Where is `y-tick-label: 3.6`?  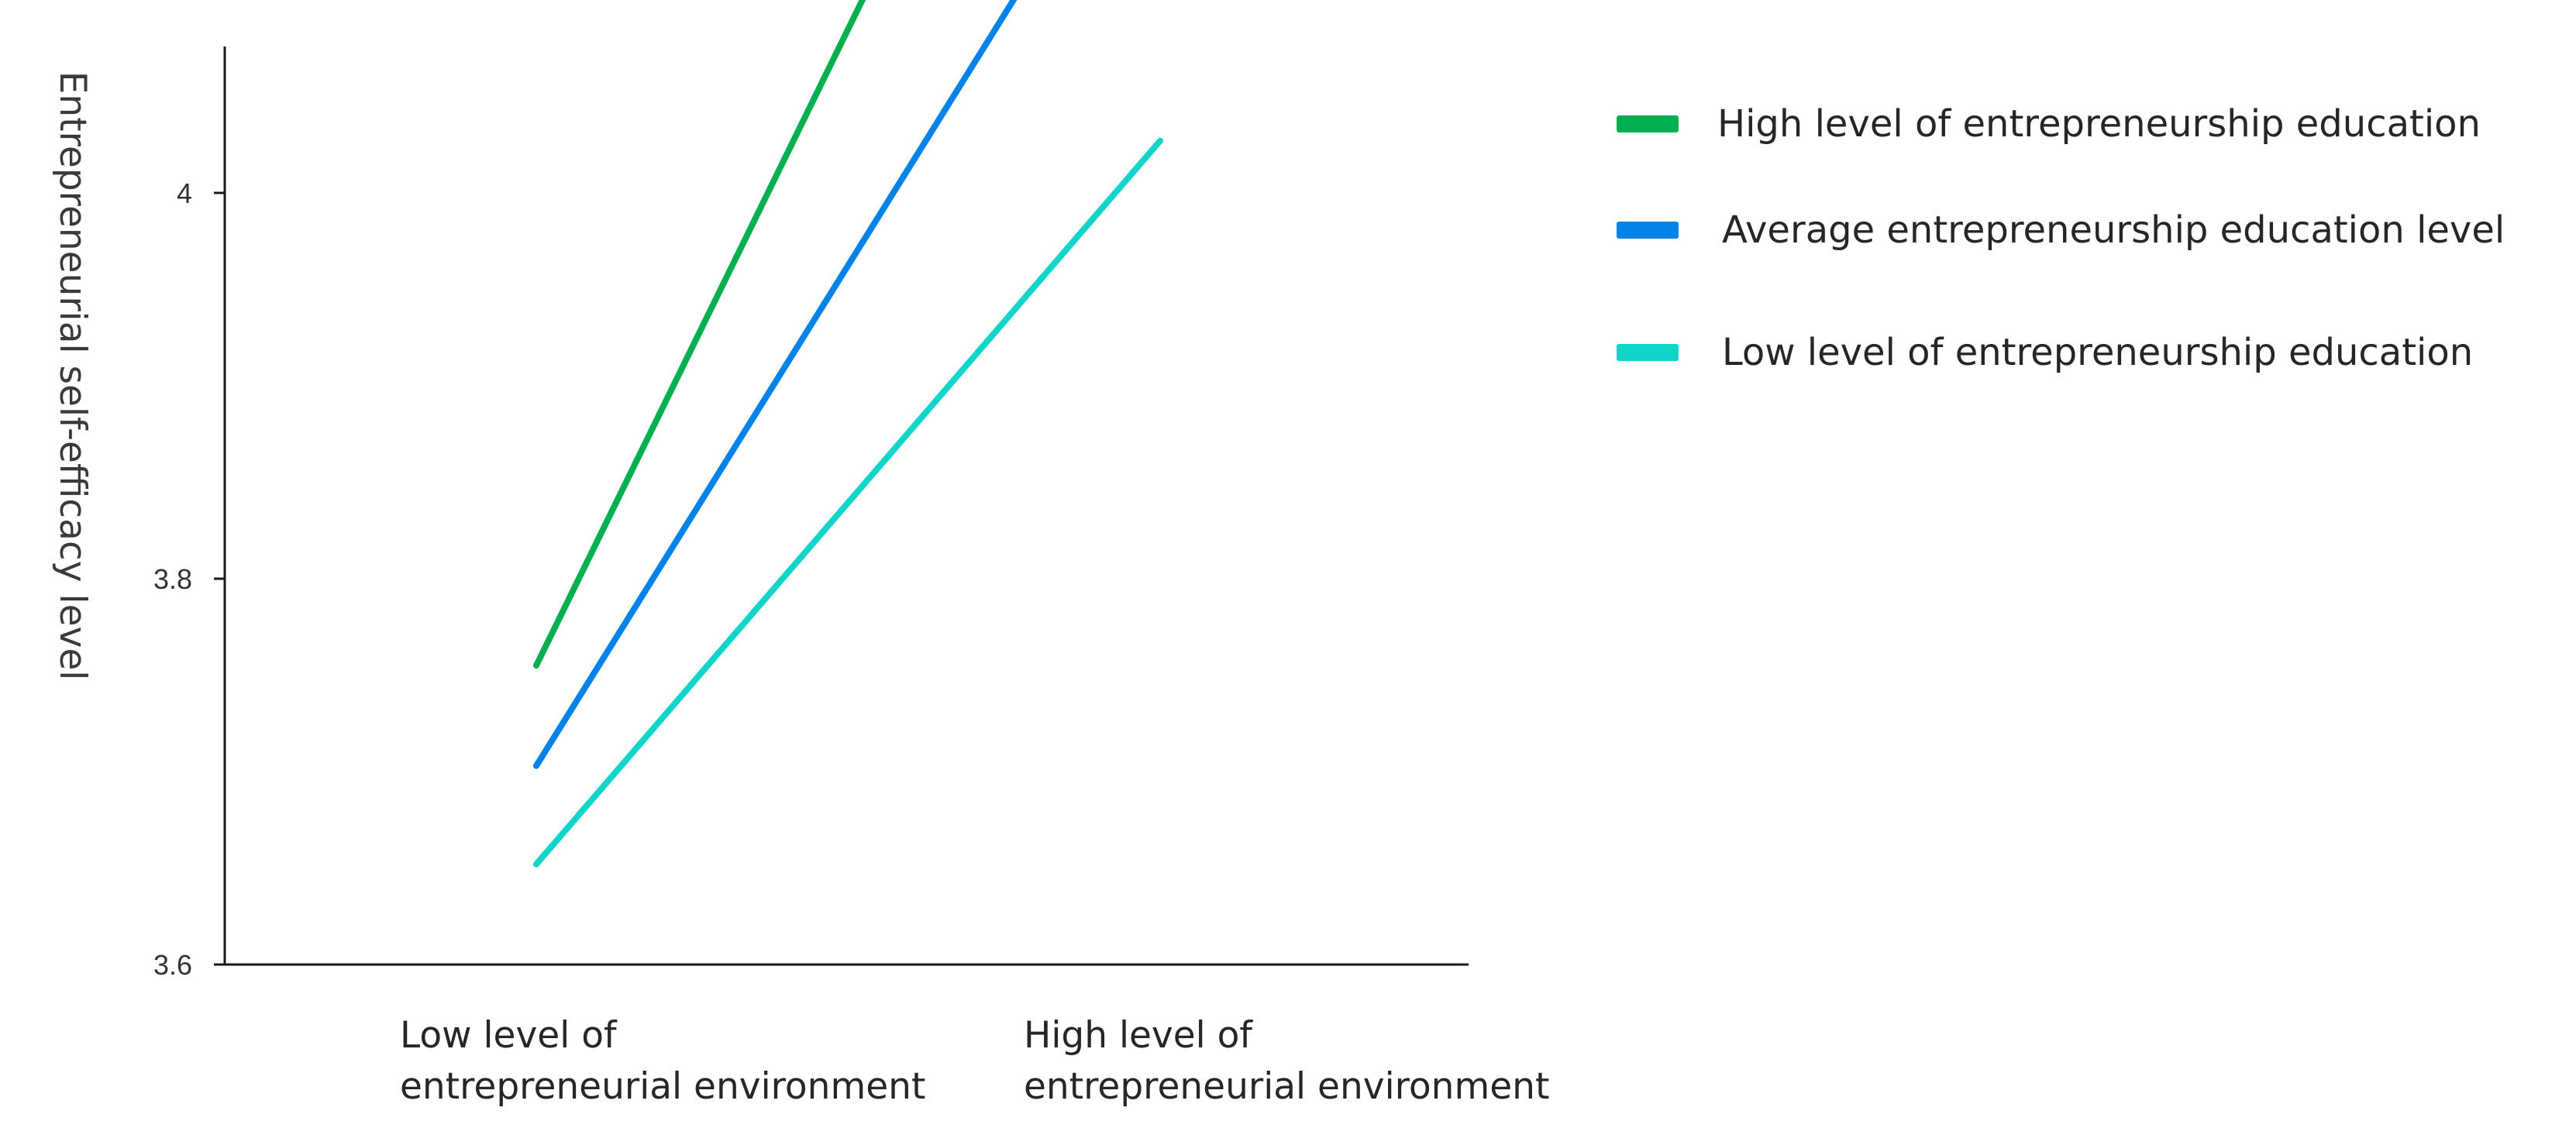 y-tick-label: 3.6 is located at coordinates (172, 965).